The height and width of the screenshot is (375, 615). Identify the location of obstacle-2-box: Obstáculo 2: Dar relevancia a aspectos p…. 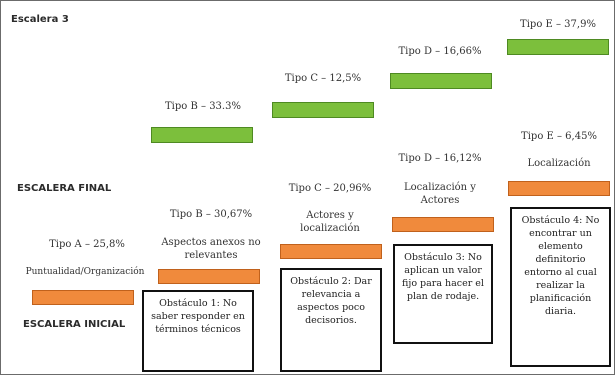
(331, 320).